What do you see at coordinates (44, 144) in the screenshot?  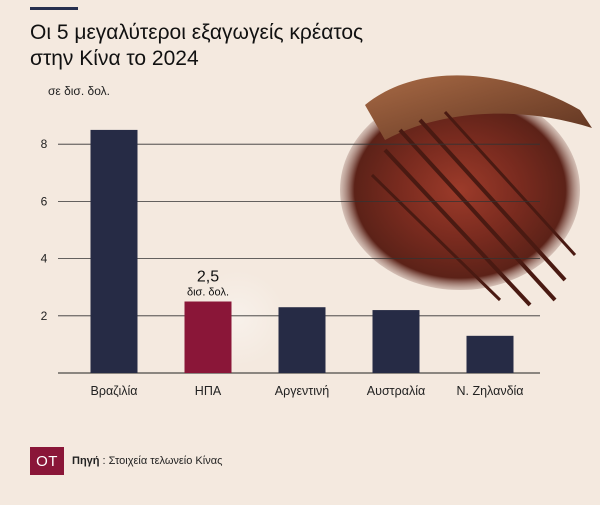 I see `y-tick-label: 8` at bounding box center [44, 144].